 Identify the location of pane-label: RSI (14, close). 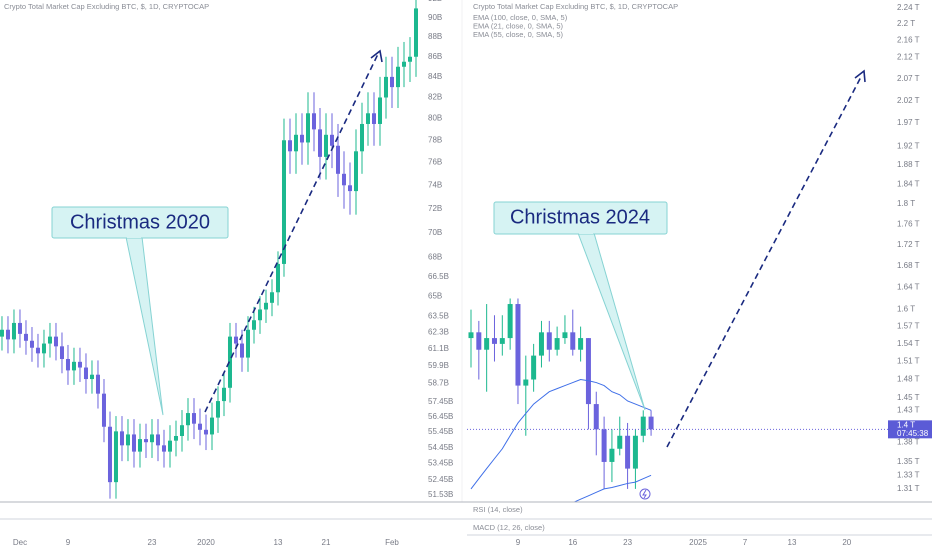
(498, 509).